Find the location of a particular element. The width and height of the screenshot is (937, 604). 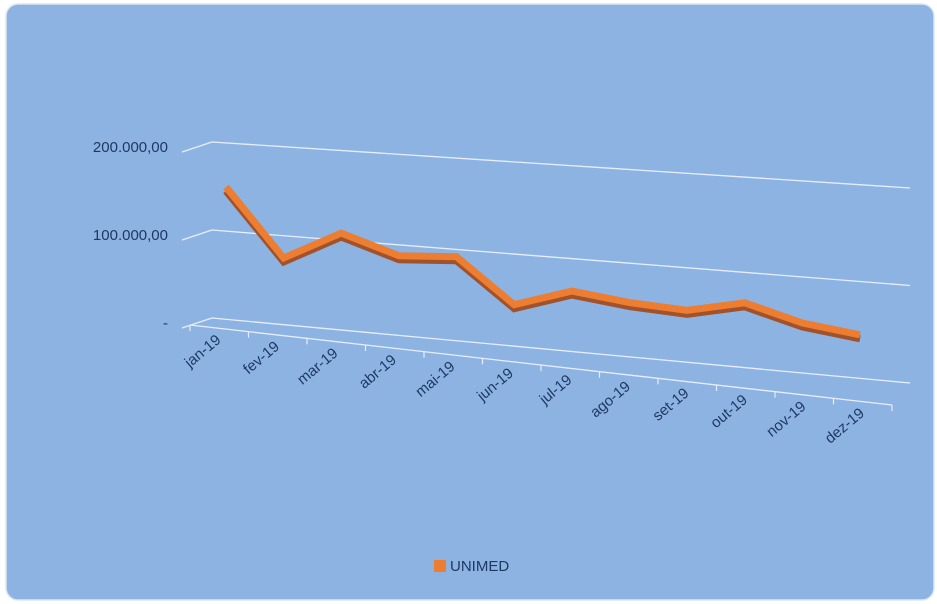

y-tick-label: 200.000,00 is located at coordinates (130, 147).